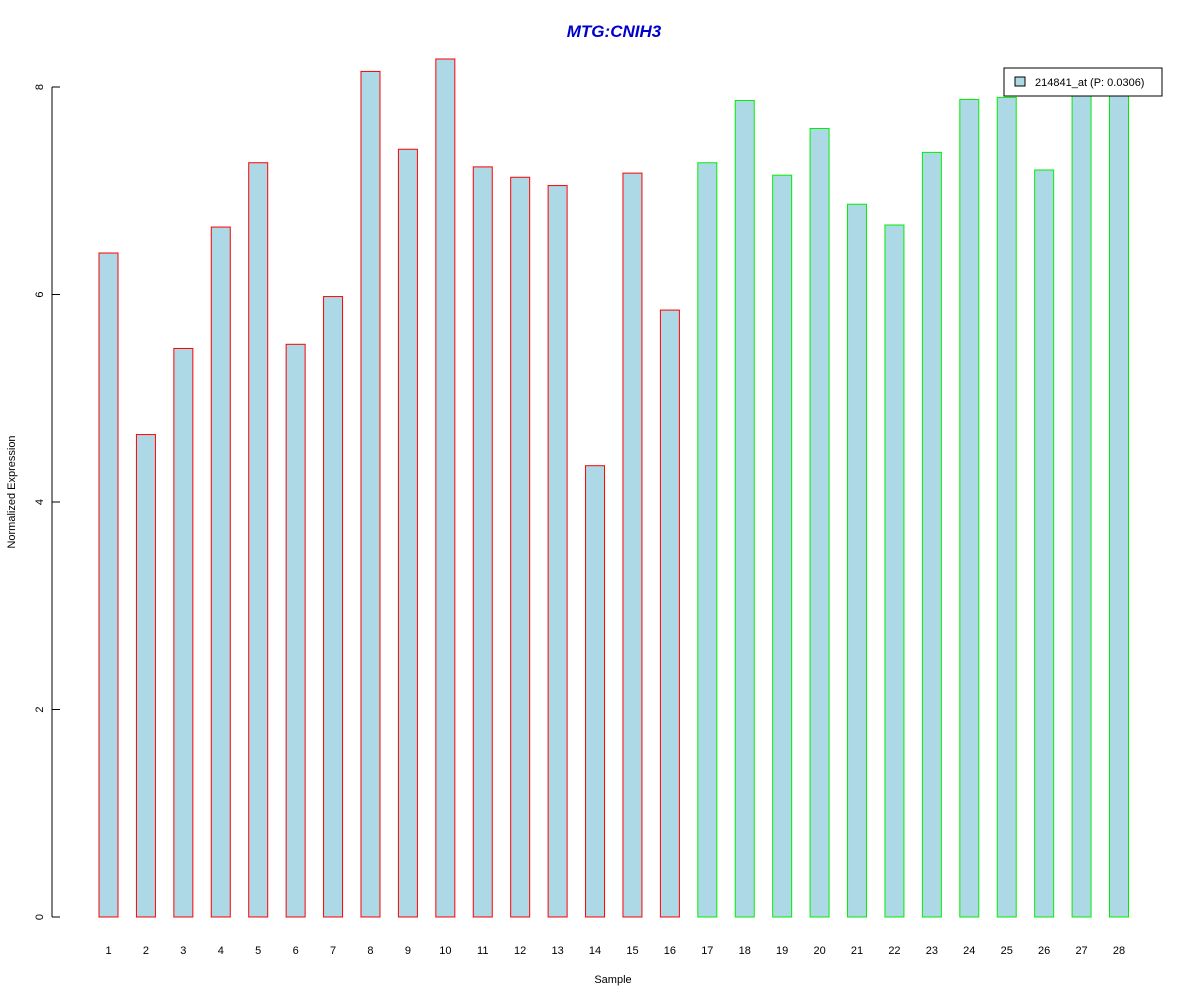 This screenshot has height=1000, width=1200. I want to click on x-tick-label: 24, so click(969, 951).